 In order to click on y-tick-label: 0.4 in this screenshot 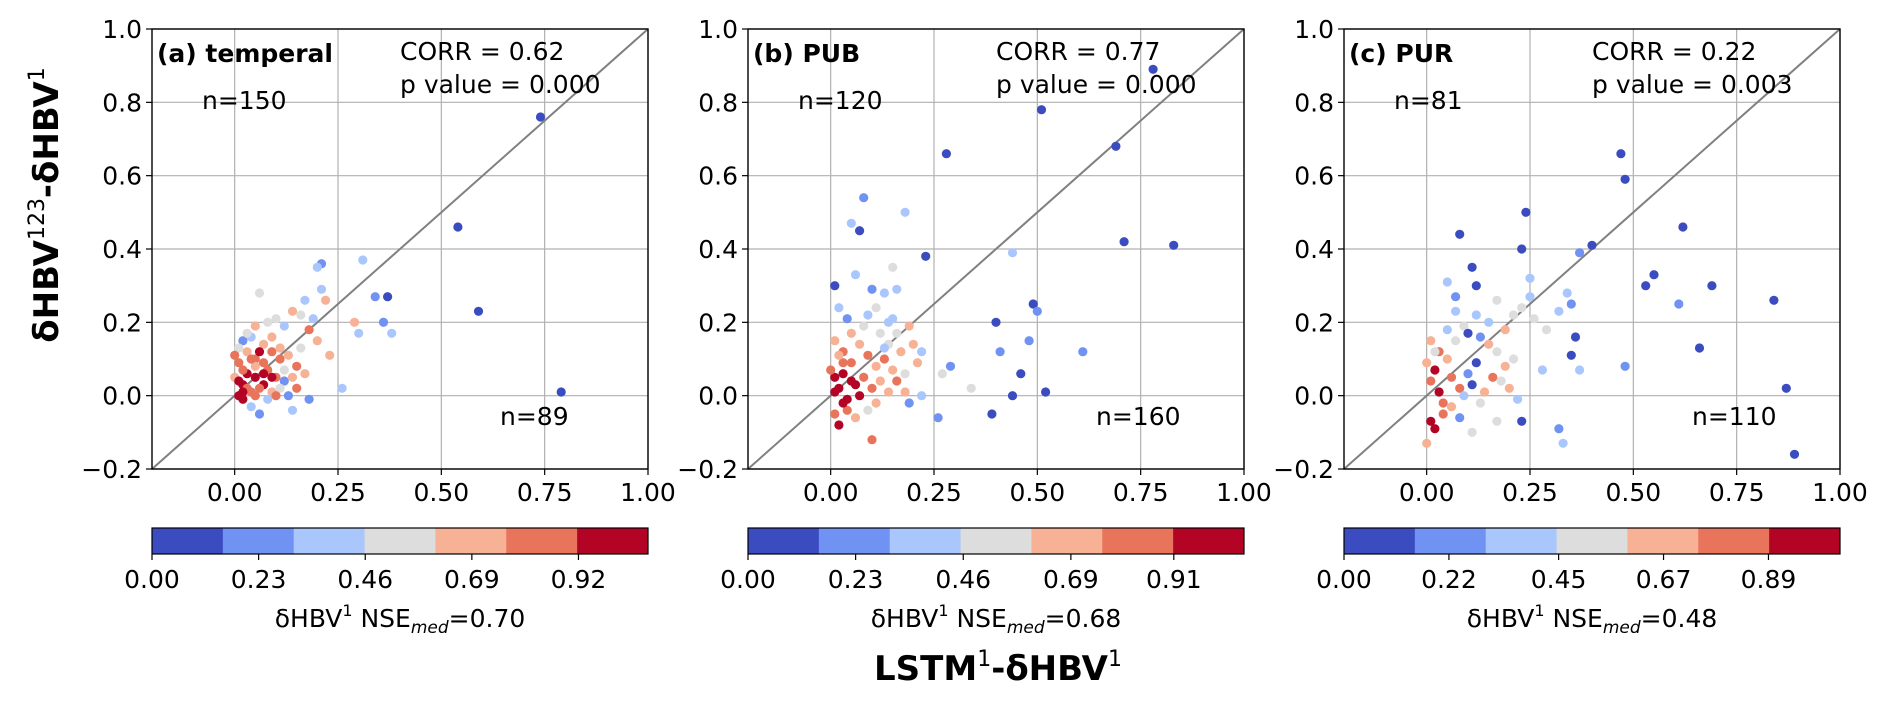, I will do `click(1314, 249)`.